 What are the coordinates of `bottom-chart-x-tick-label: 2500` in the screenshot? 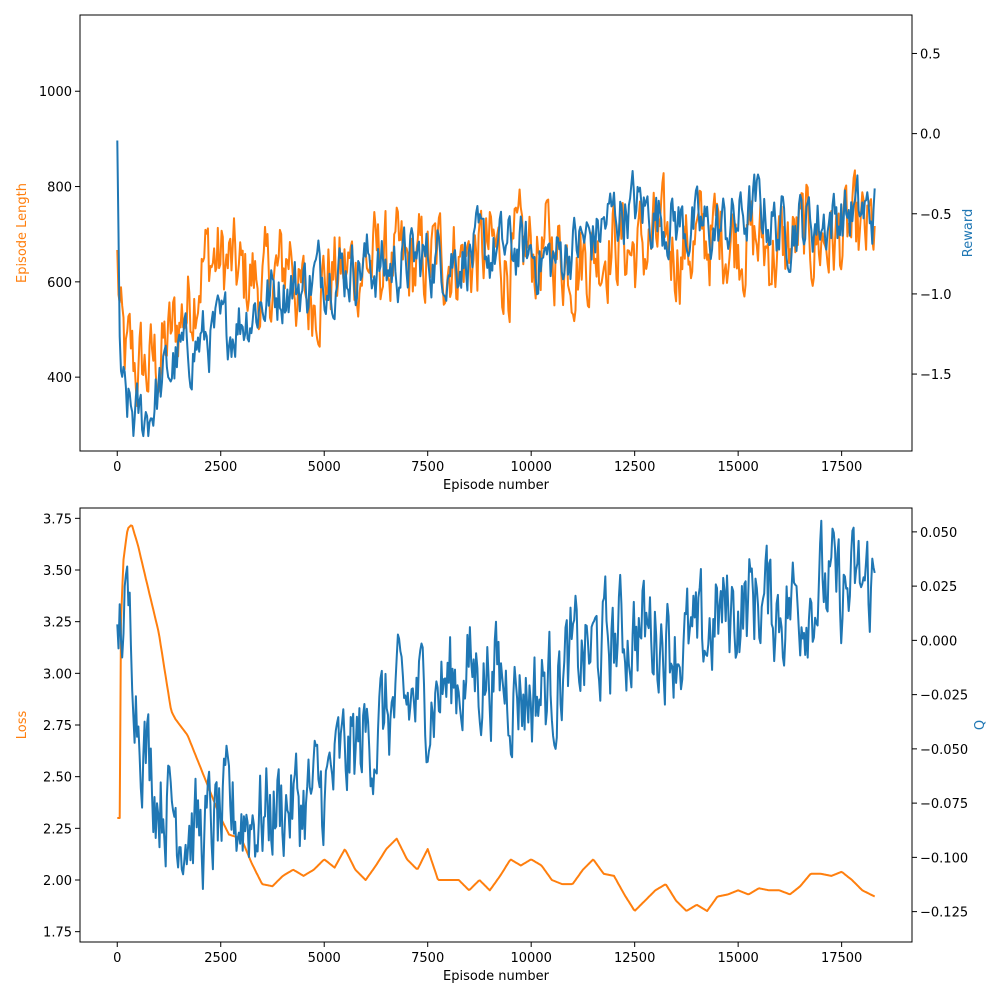 It's located at (220, 958).